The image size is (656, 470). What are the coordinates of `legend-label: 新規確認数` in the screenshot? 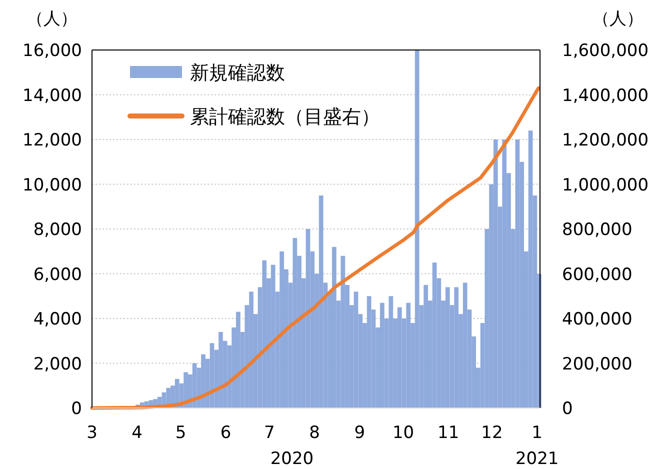 It's located at (237, 73).